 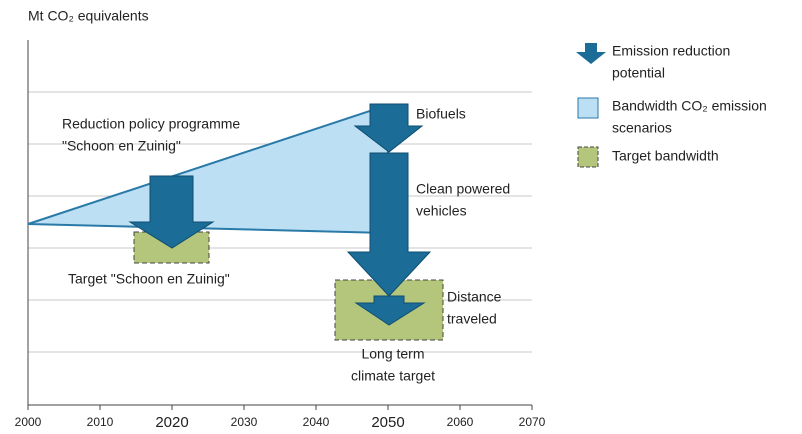 What do you see at coordinates (88, 16) in the screenshot?
I see `y-axis-label: Mt CO₂ equivalents` at bounding box center [88, 16].